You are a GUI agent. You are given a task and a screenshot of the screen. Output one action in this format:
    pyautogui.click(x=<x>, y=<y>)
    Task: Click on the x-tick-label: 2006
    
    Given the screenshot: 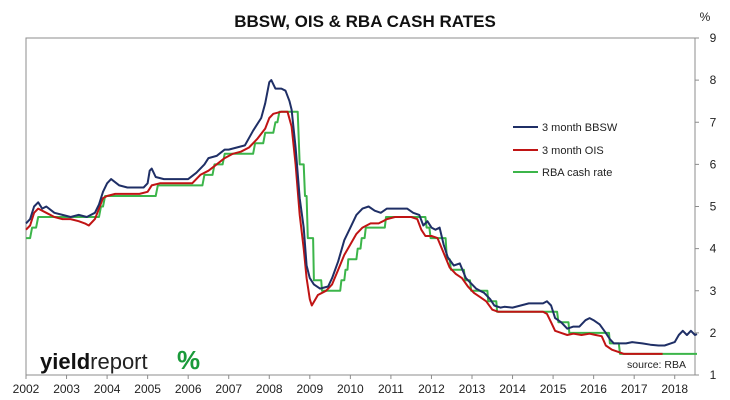 What is the action you would take?
    pyautogui.click(x=188, y=389)
    